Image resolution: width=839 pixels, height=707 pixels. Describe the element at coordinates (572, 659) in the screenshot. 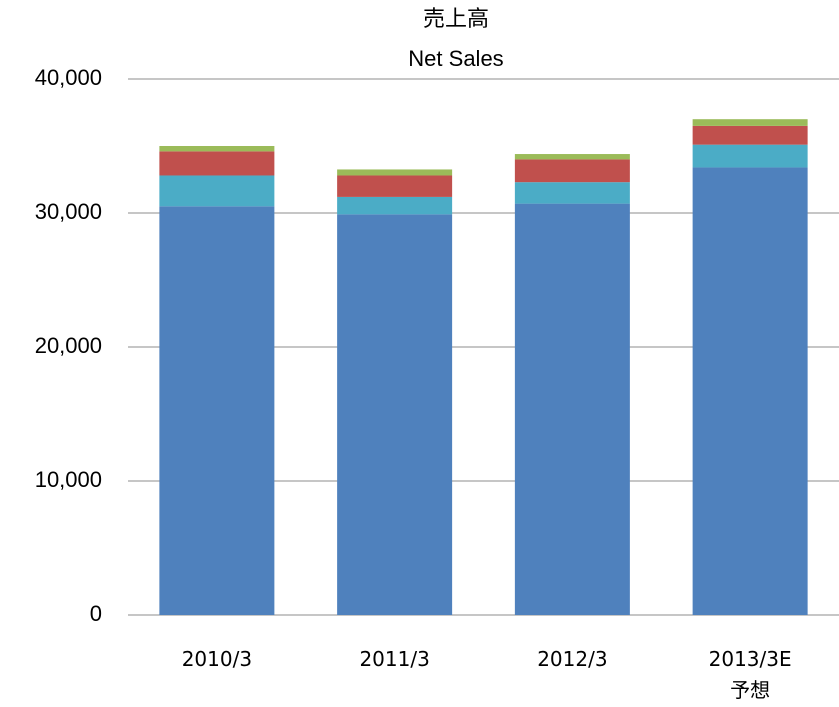

I see `x-tick-label: 2012/3` at that location.